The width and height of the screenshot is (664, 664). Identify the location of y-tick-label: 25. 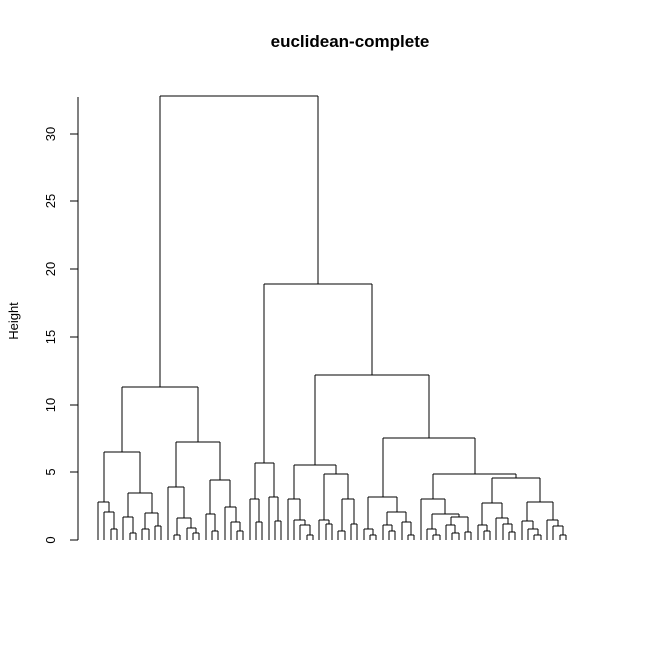
(50, 201).